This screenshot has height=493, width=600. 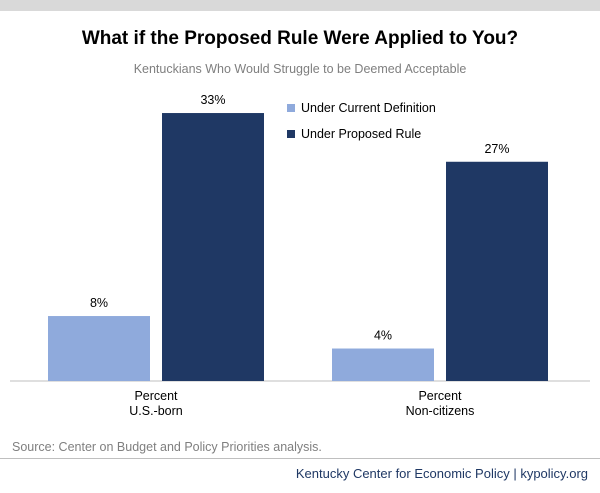 What do you see at coordinates (440, 411) in the screenshot?
I see `category-label-1-1: Non-citizens` at bounding box center [440, 411].